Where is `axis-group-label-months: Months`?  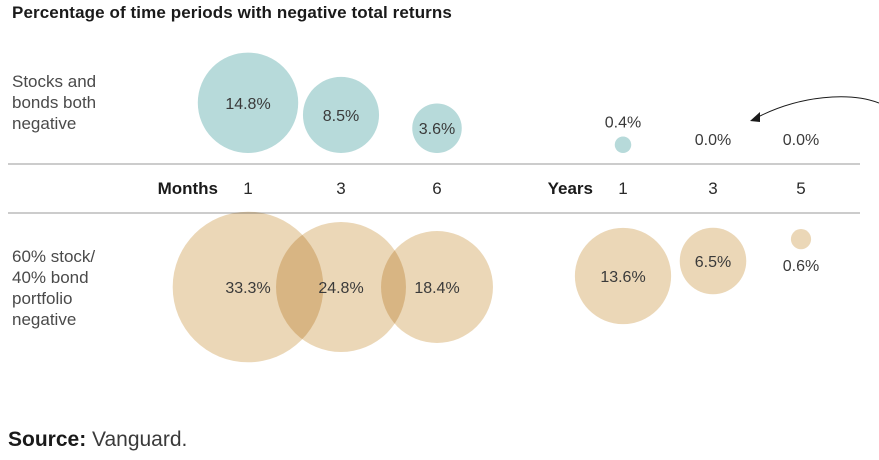
axis-group-label-months: Months is located at coordinates (188, 188).